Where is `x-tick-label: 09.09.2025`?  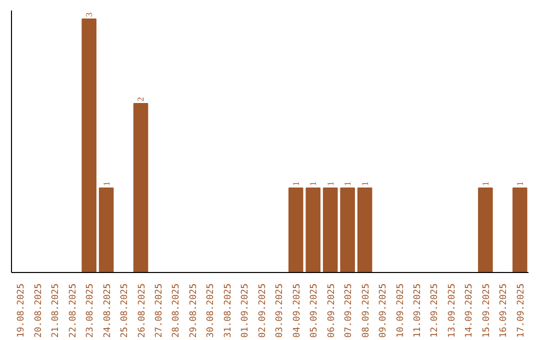
x-tick-label: 09.09.2025 is located at coordinates (383, 310).